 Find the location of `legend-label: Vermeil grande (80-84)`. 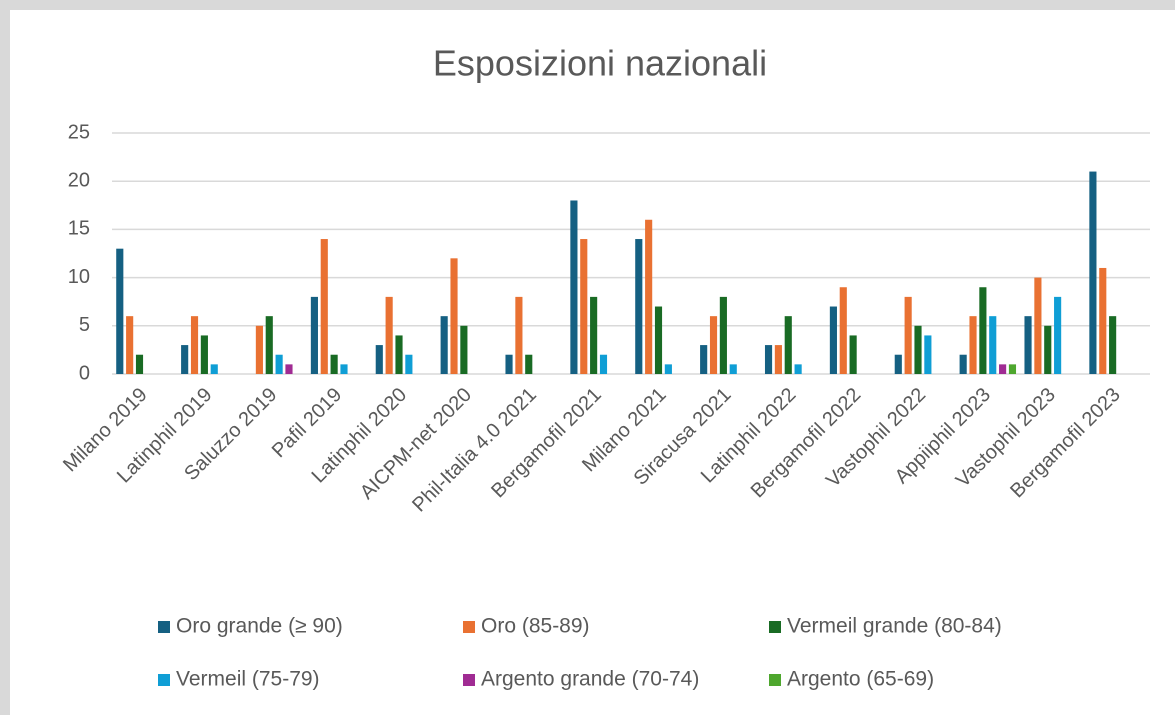

legend-label: Vermeil grande (80-84) is located at coordinates (894, 626).